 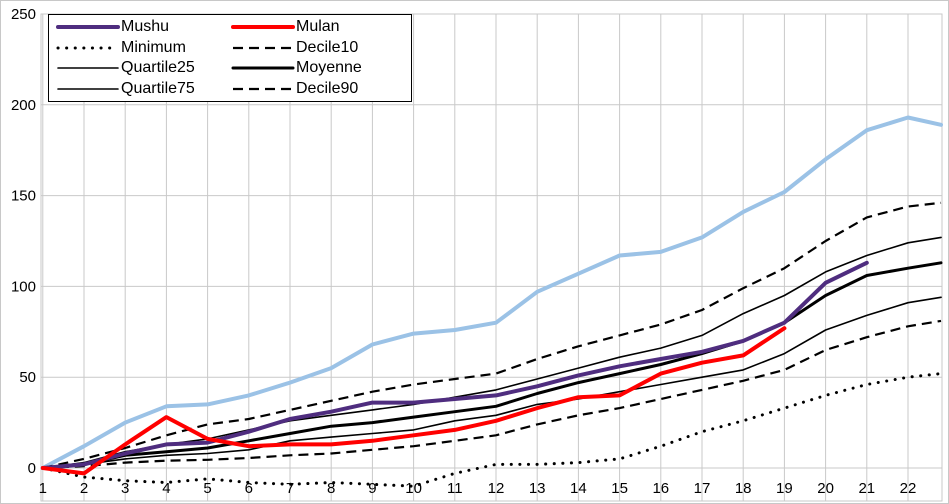 I want to click on y-tick-label-0: 0, so click(x=32, y=468).